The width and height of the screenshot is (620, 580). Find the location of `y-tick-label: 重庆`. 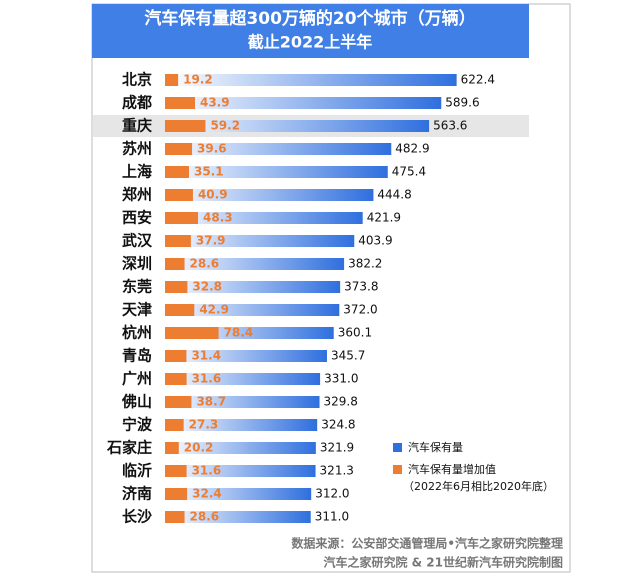

y-tick-label: 重庆 is located at coordinates (137, 126).